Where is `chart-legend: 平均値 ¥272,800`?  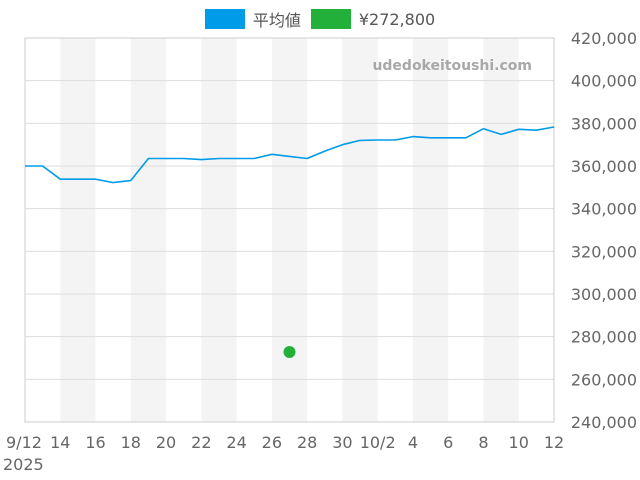
chart-legend: 平均値 ¥272,800 is located at coordinates (320, 19).